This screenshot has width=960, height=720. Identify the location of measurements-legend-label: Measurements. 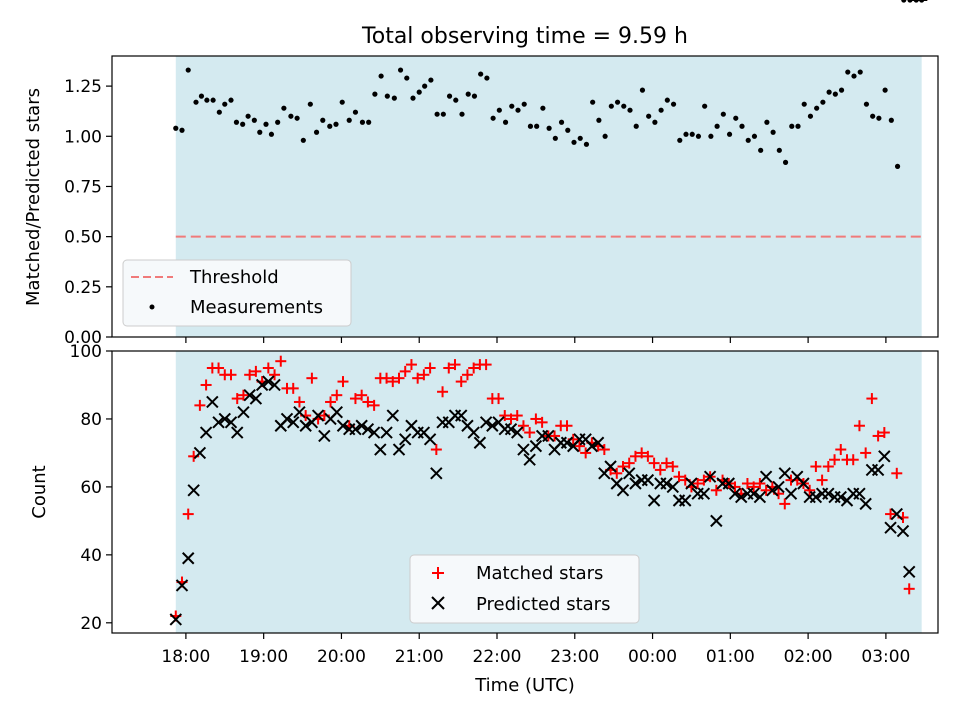
(256, 307).